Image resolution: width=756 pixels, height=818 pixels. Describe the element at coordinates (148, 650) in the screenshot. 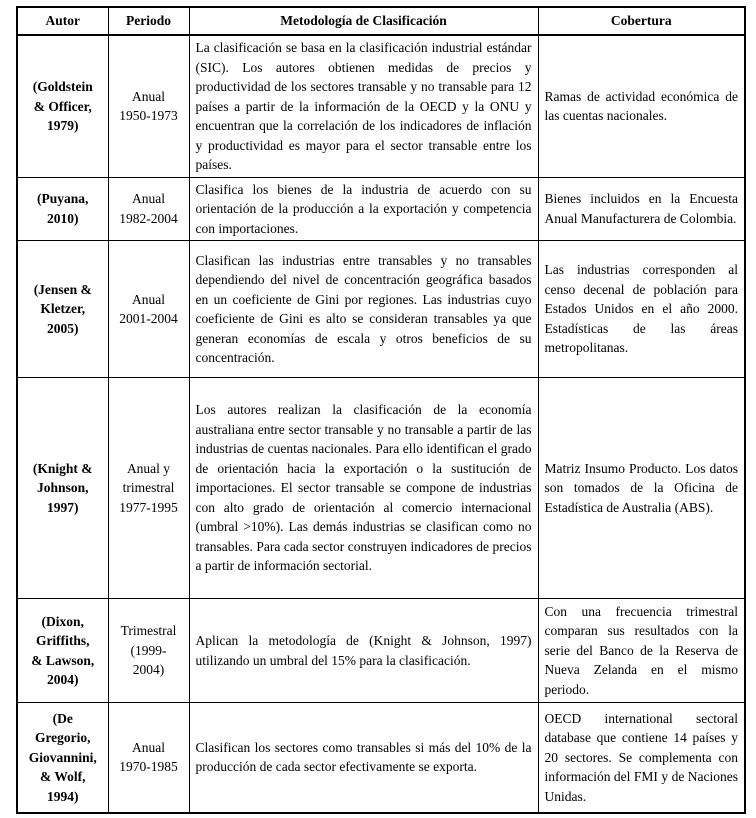

I see `period-cell: Trimestral (1999- 2004)` at that location.